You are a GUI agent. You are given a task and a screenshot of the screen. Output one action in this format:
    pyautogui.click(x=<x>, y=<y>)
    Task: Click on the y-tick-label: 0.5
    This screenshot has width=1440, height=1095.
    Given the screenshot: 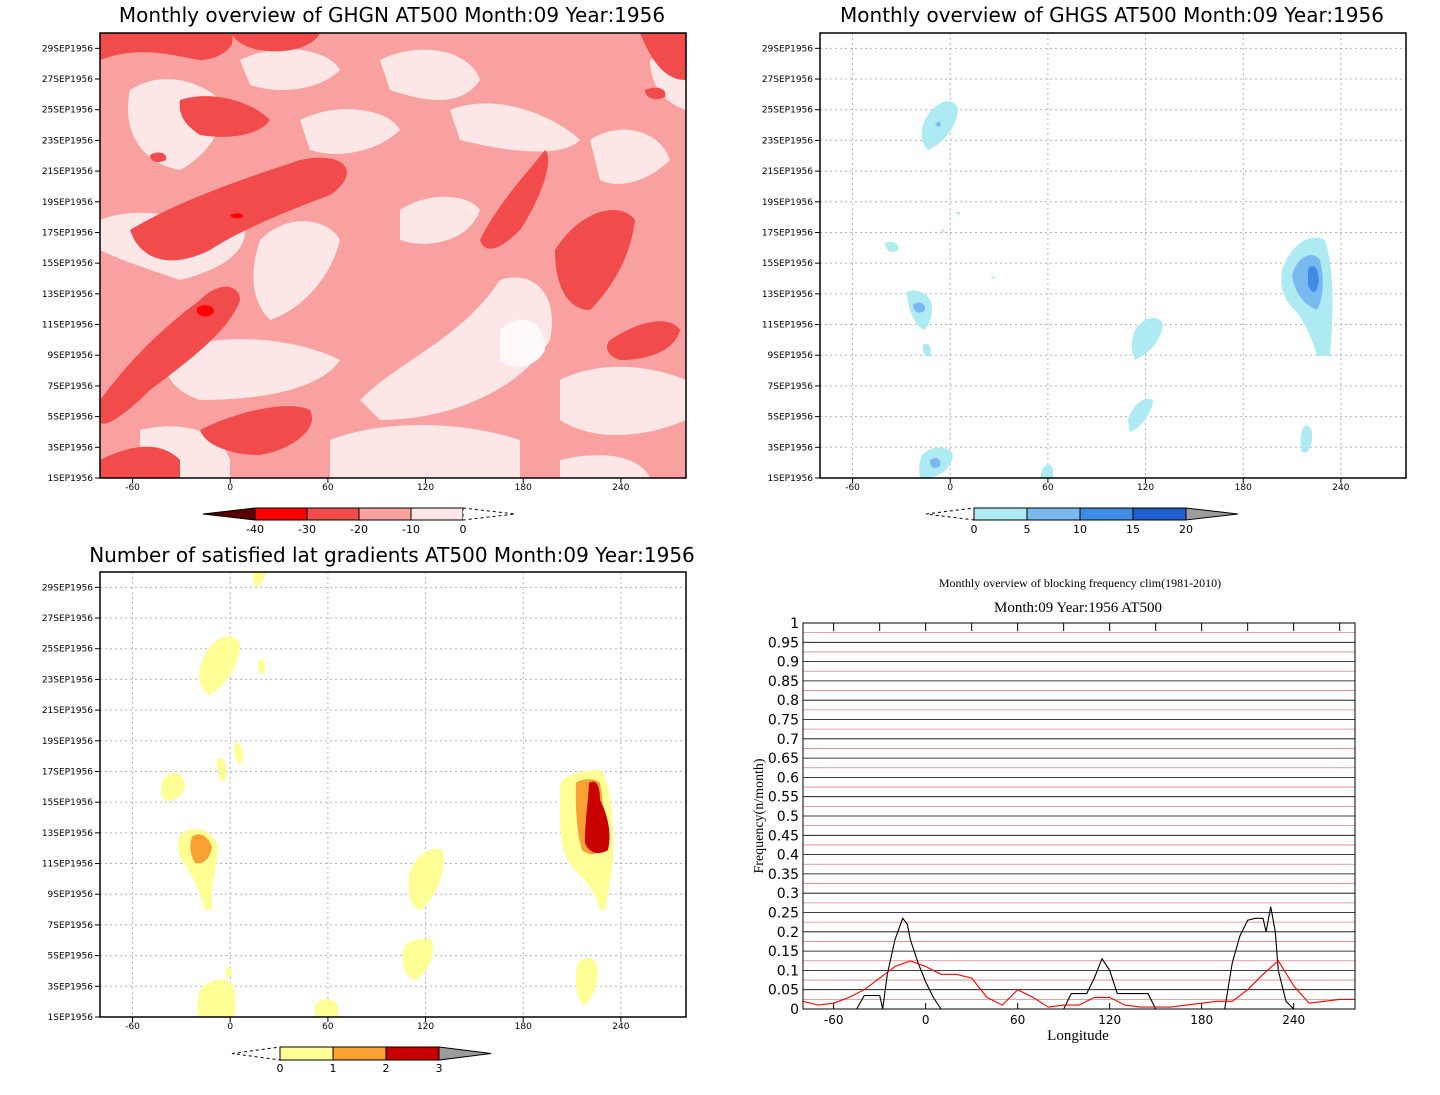 What is the action you would take?
    pyautogui.click(x=788, y=817)
    